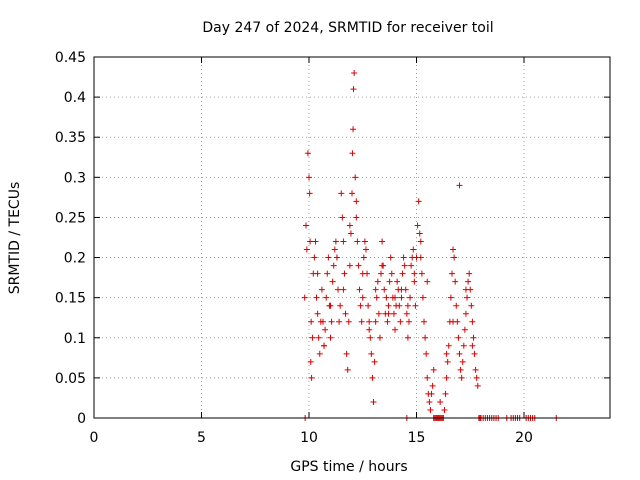 Image resolution: width=640 pixels, height=480 pixels. Describe the element at coordinates (417, 438) in the screenshot. I see `x-tick-label: 15` at that location.